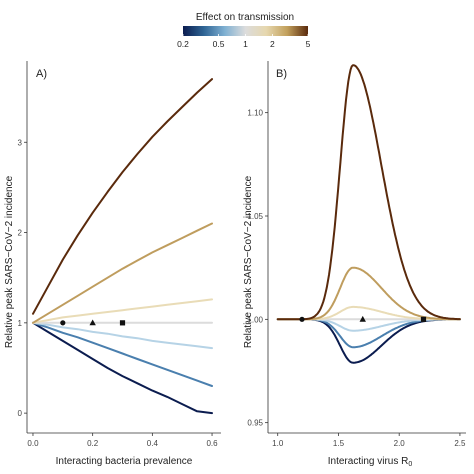 The height and width of the screenshot is (474, 474). Describe the element at coordinates (255, 423) in the screenshot. I see `panel-b-y-tick-label: 0.95` at that location.